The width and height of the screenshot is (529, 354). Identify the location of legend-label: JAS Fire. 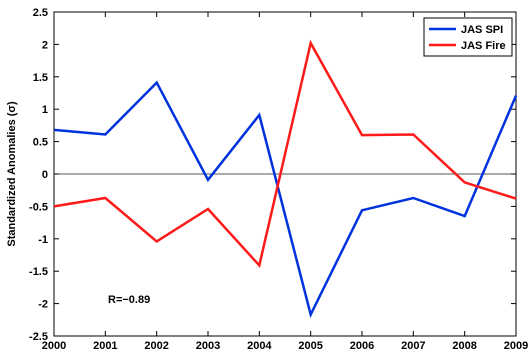
(483, 46).